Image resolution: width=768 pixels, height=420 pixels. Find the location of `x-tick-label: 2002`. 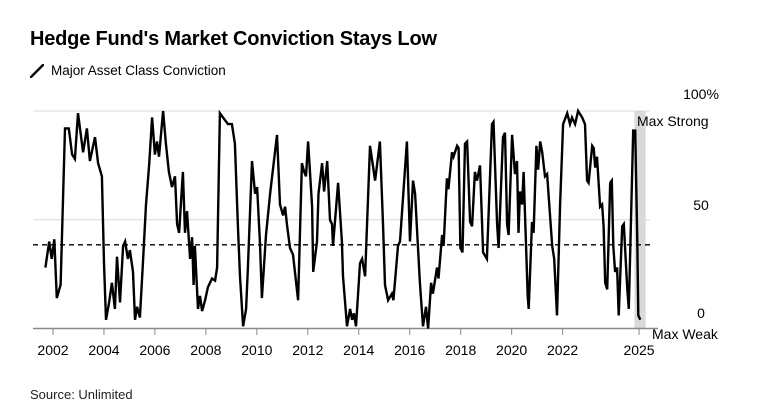

x-tick-label: 2002 is located at coordinates (53, 350).